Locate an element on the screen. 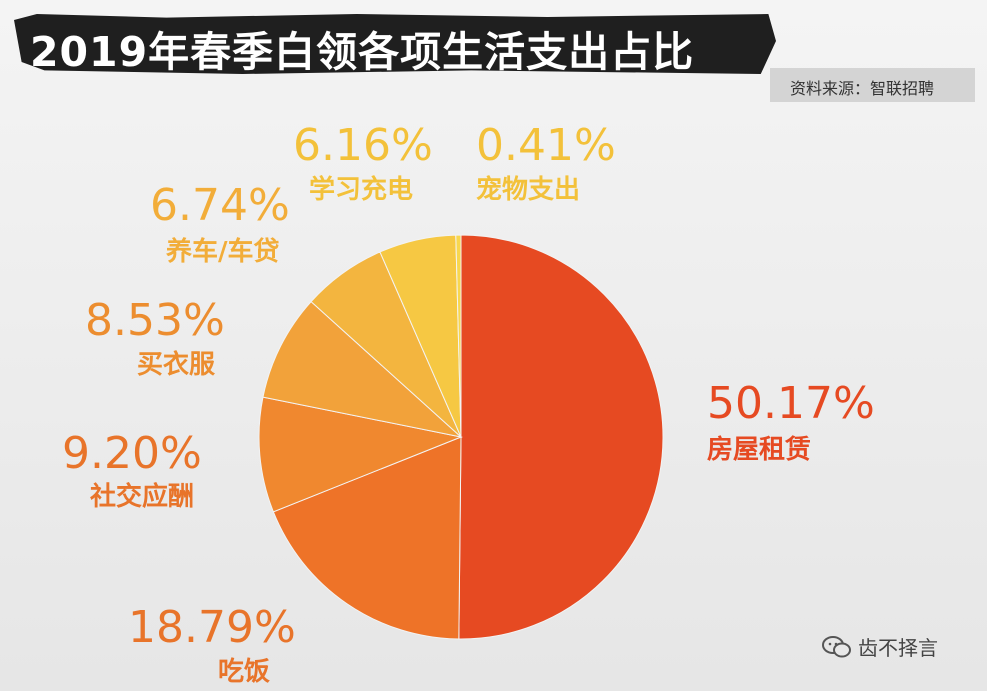  slice-category-label: 学习充电 is located at coordinates (361, 189).